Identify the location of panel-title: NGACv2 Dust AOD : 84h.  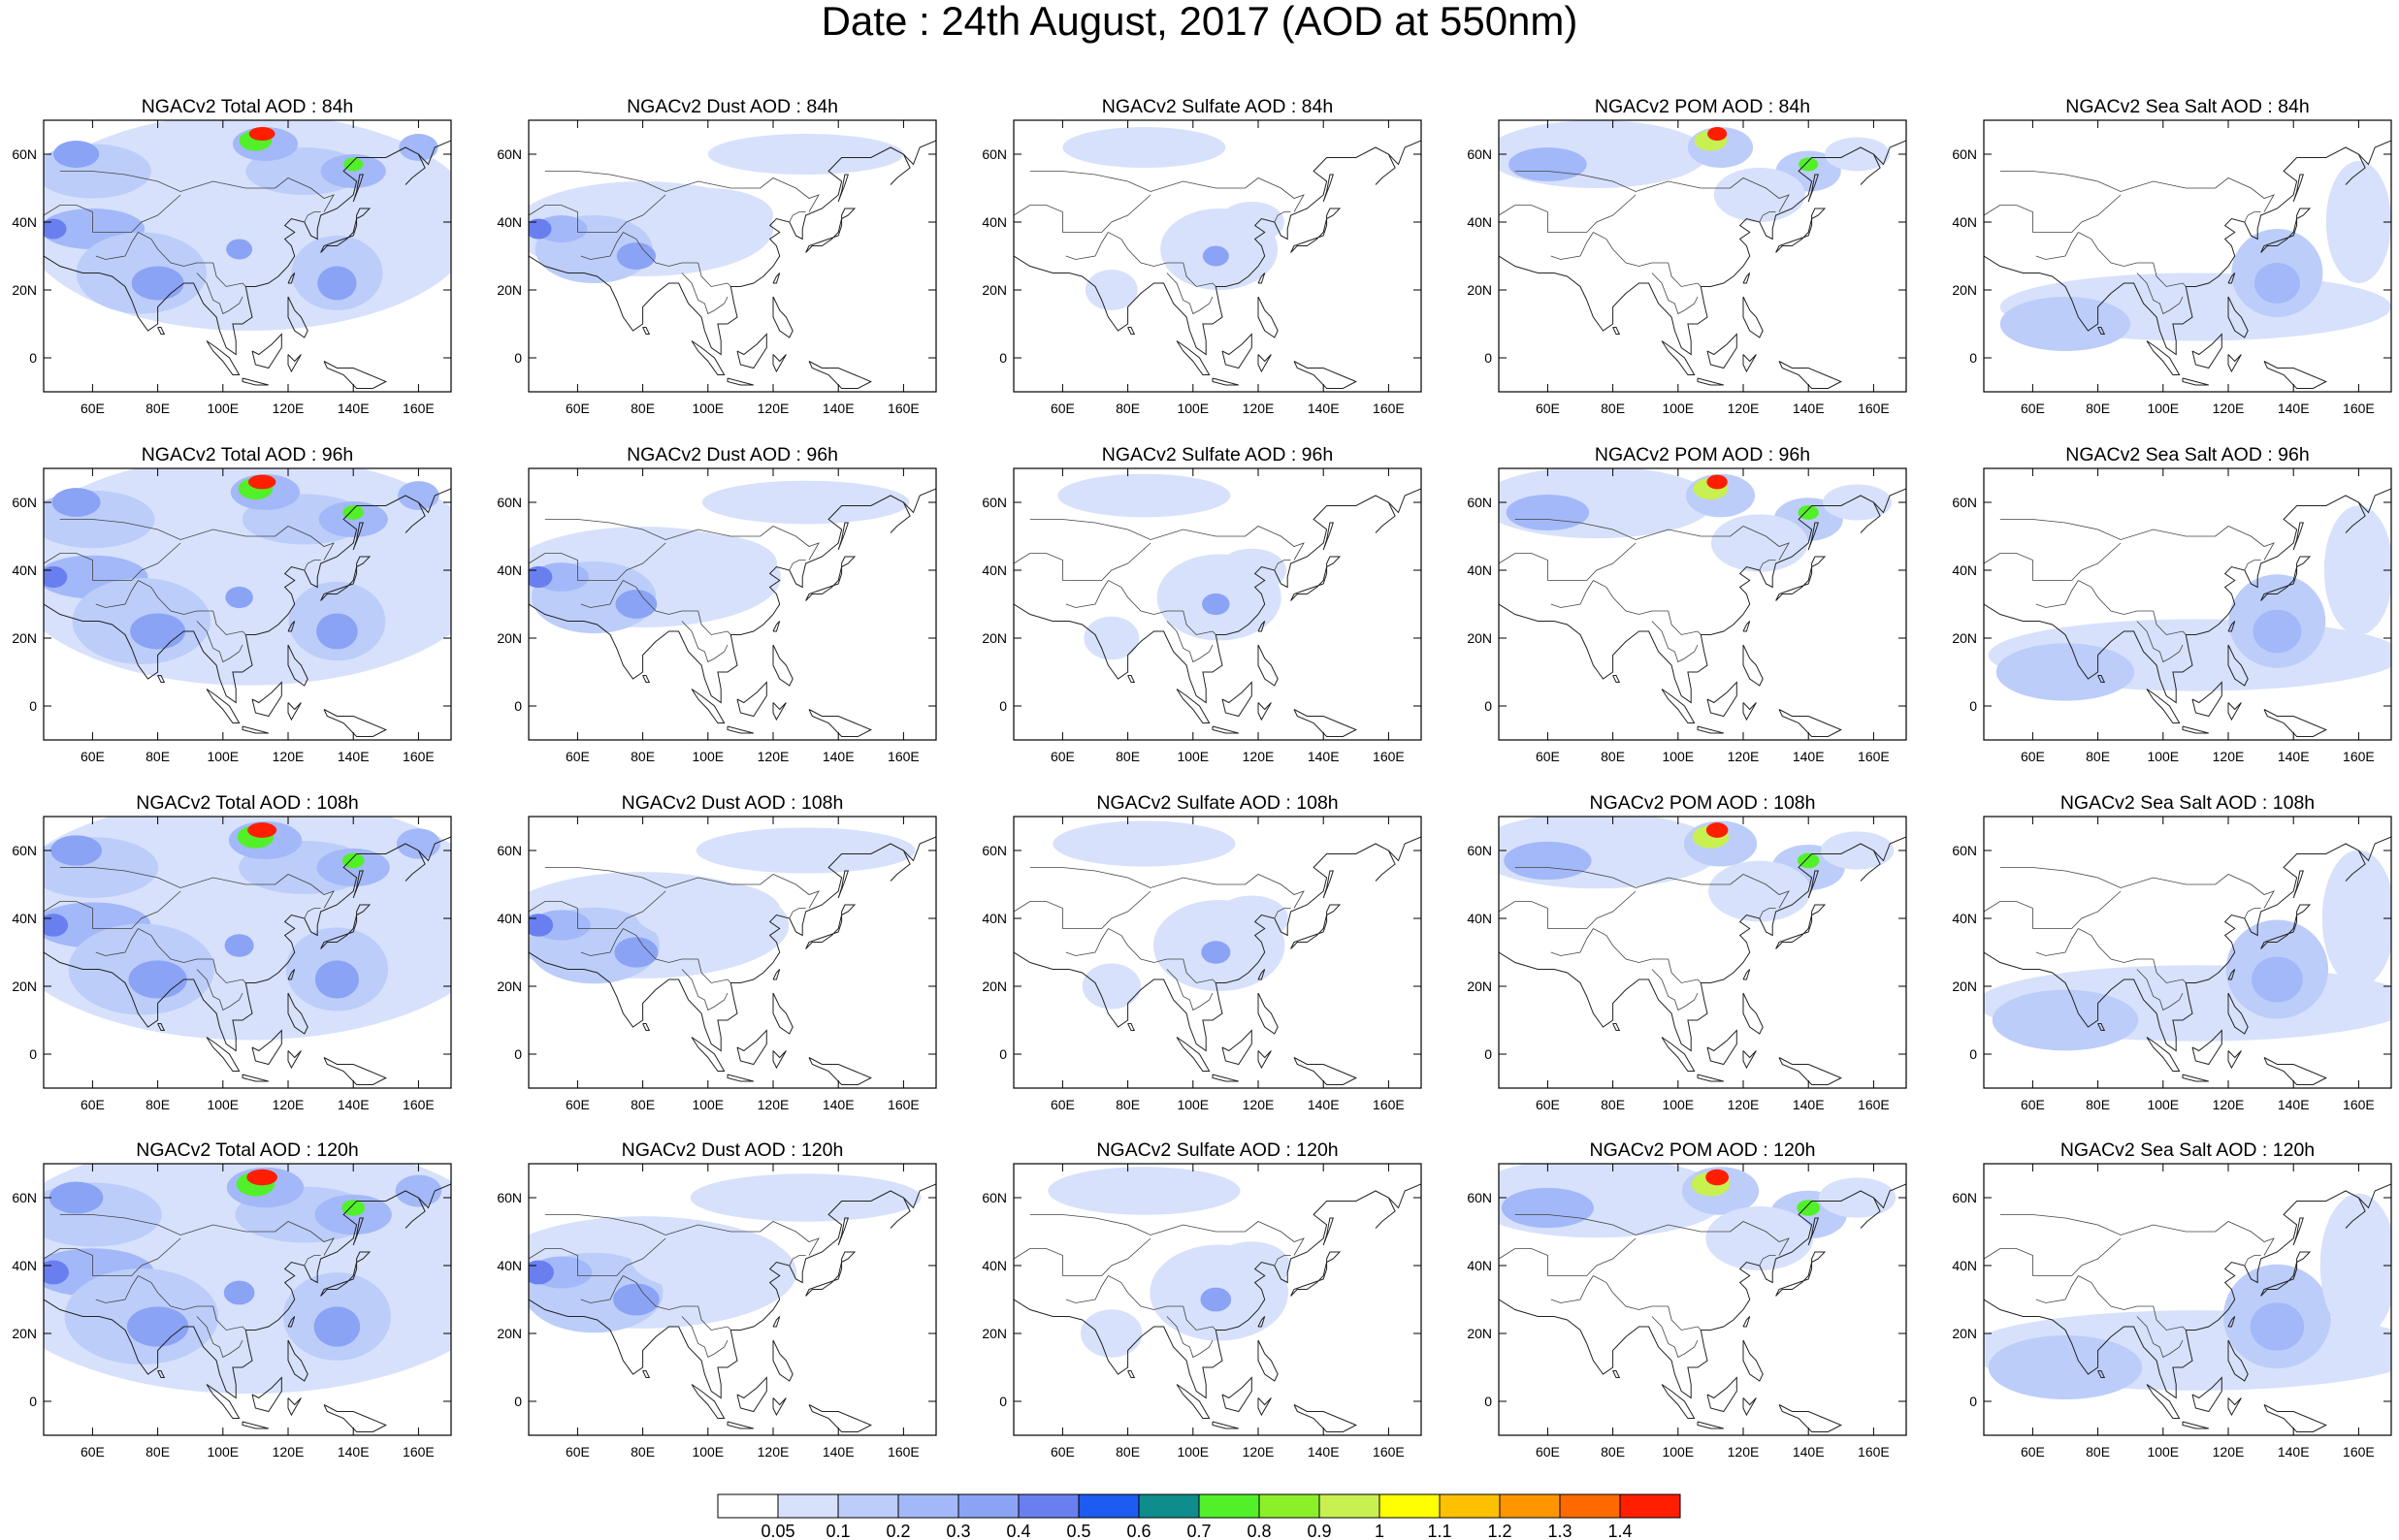
(733, 107).